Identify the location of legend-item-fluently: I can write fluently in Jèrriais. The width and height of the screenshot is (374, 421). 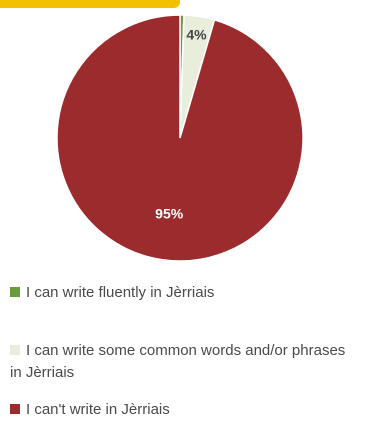
(112, 293).